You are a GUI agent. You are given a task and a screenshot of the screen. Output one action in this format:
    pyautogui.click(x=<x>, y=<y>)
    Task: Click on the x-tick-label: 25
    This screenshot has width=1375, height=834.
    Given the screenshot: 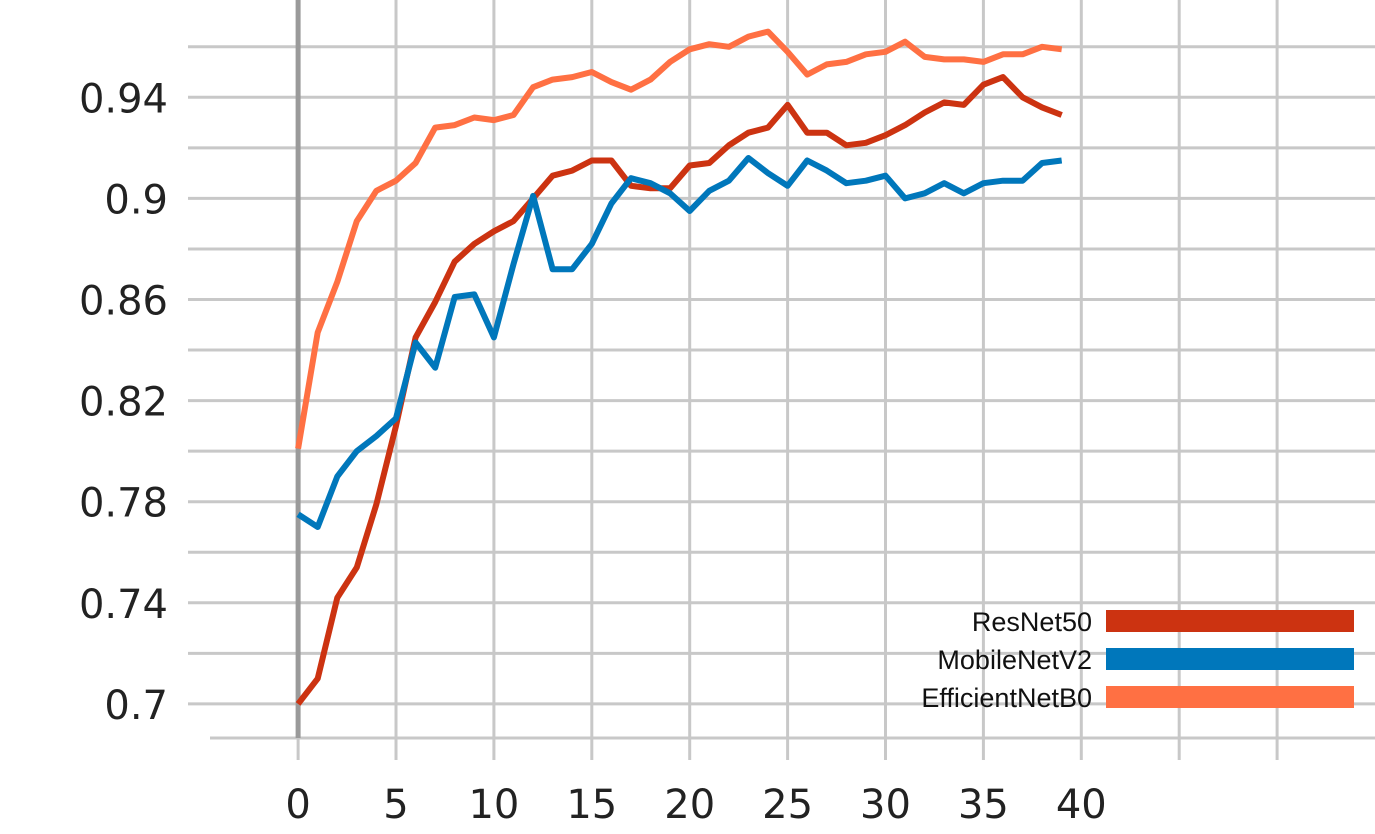 What is the action you would take?
    pyautogui.click(x=787, y=805)
    